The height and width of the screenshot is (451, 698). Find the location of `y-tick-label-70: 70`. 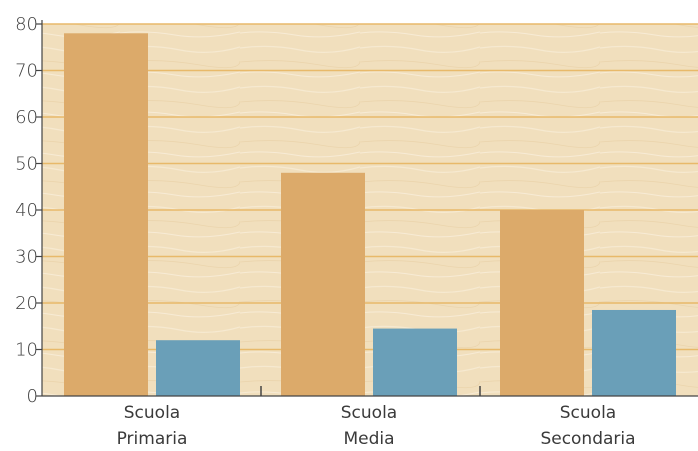

y-tick-label-70: 70 is located at coordinates (26, 71).